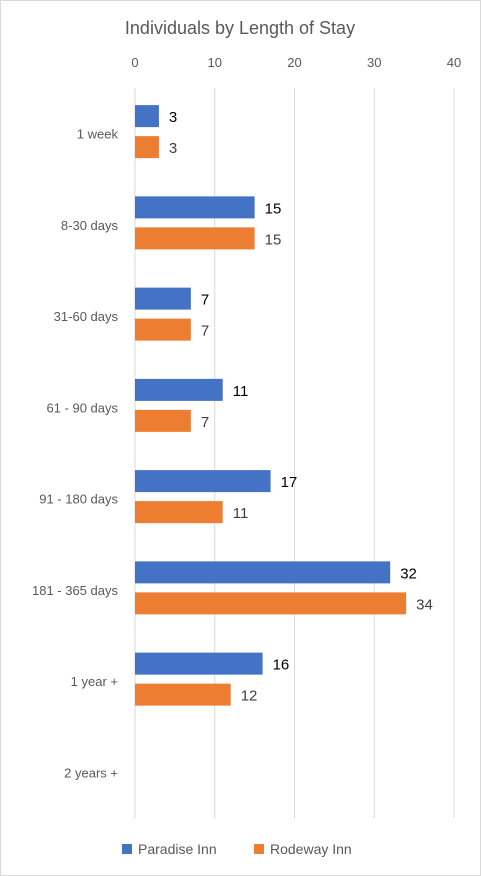 The image size is (481, 876). What do you see at coordinates (91, 772) in the screenshot?
I see `category-label: 2 years +` at bounding box center [91, 772].